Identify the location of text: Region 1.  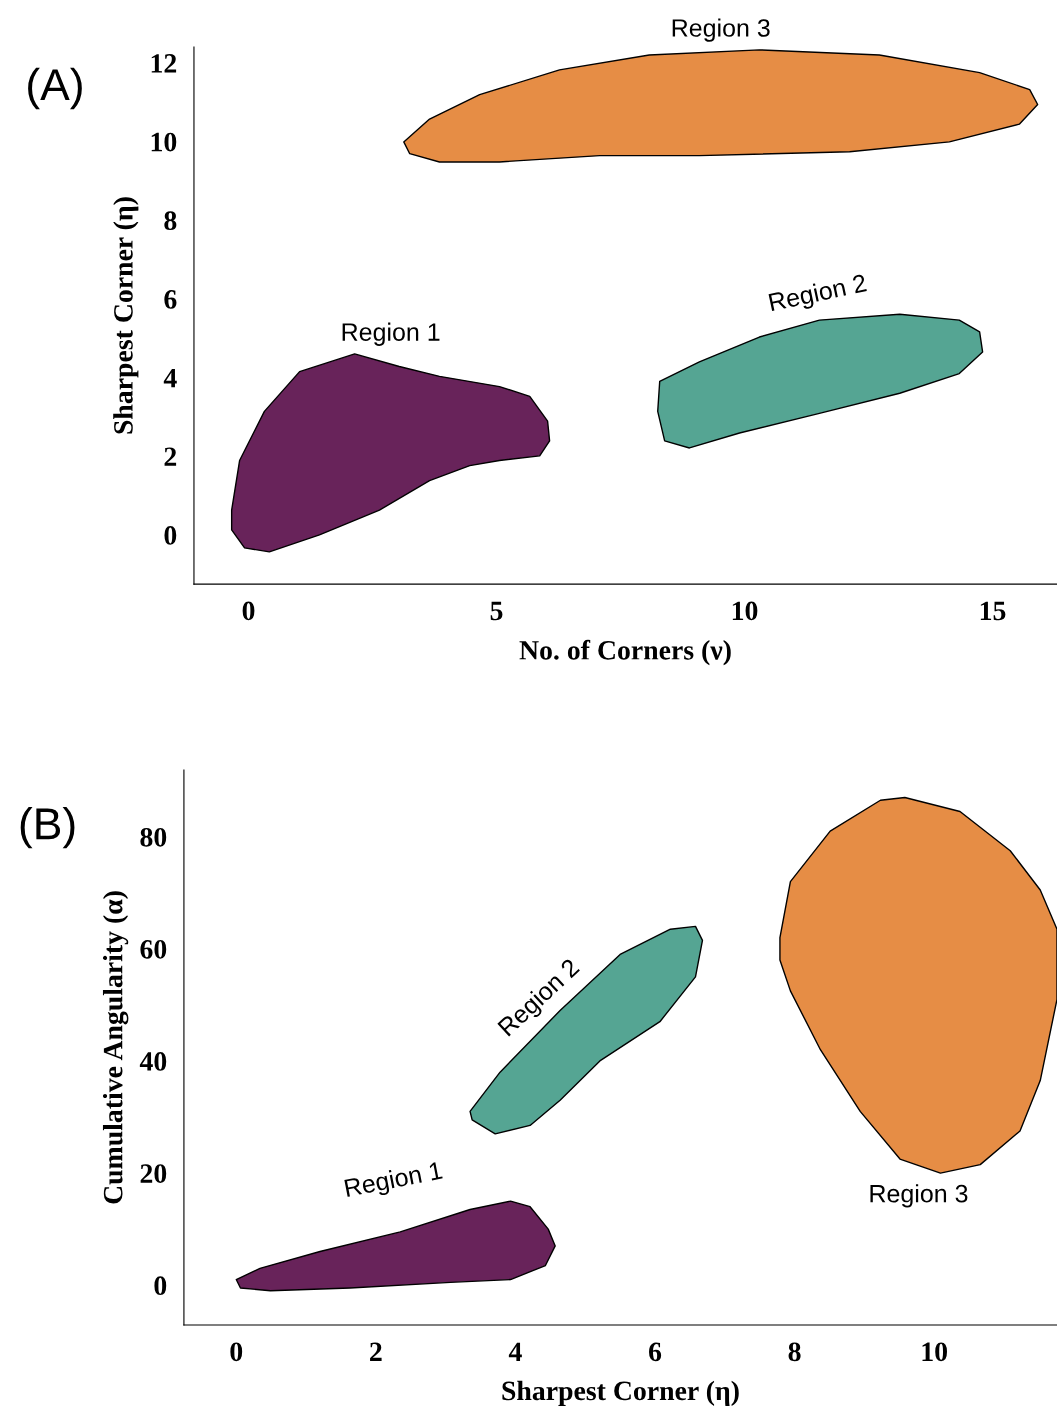
(394, 1181).